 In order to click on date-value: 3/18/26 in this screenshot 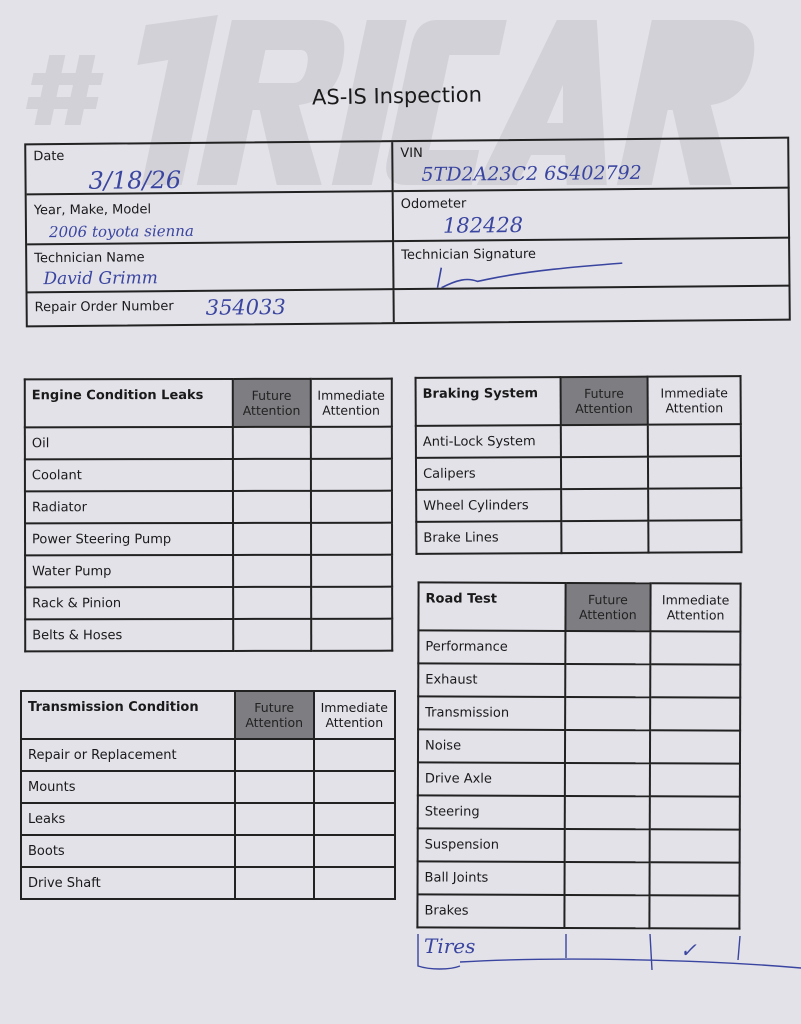, I will do `click(135, 180)`.